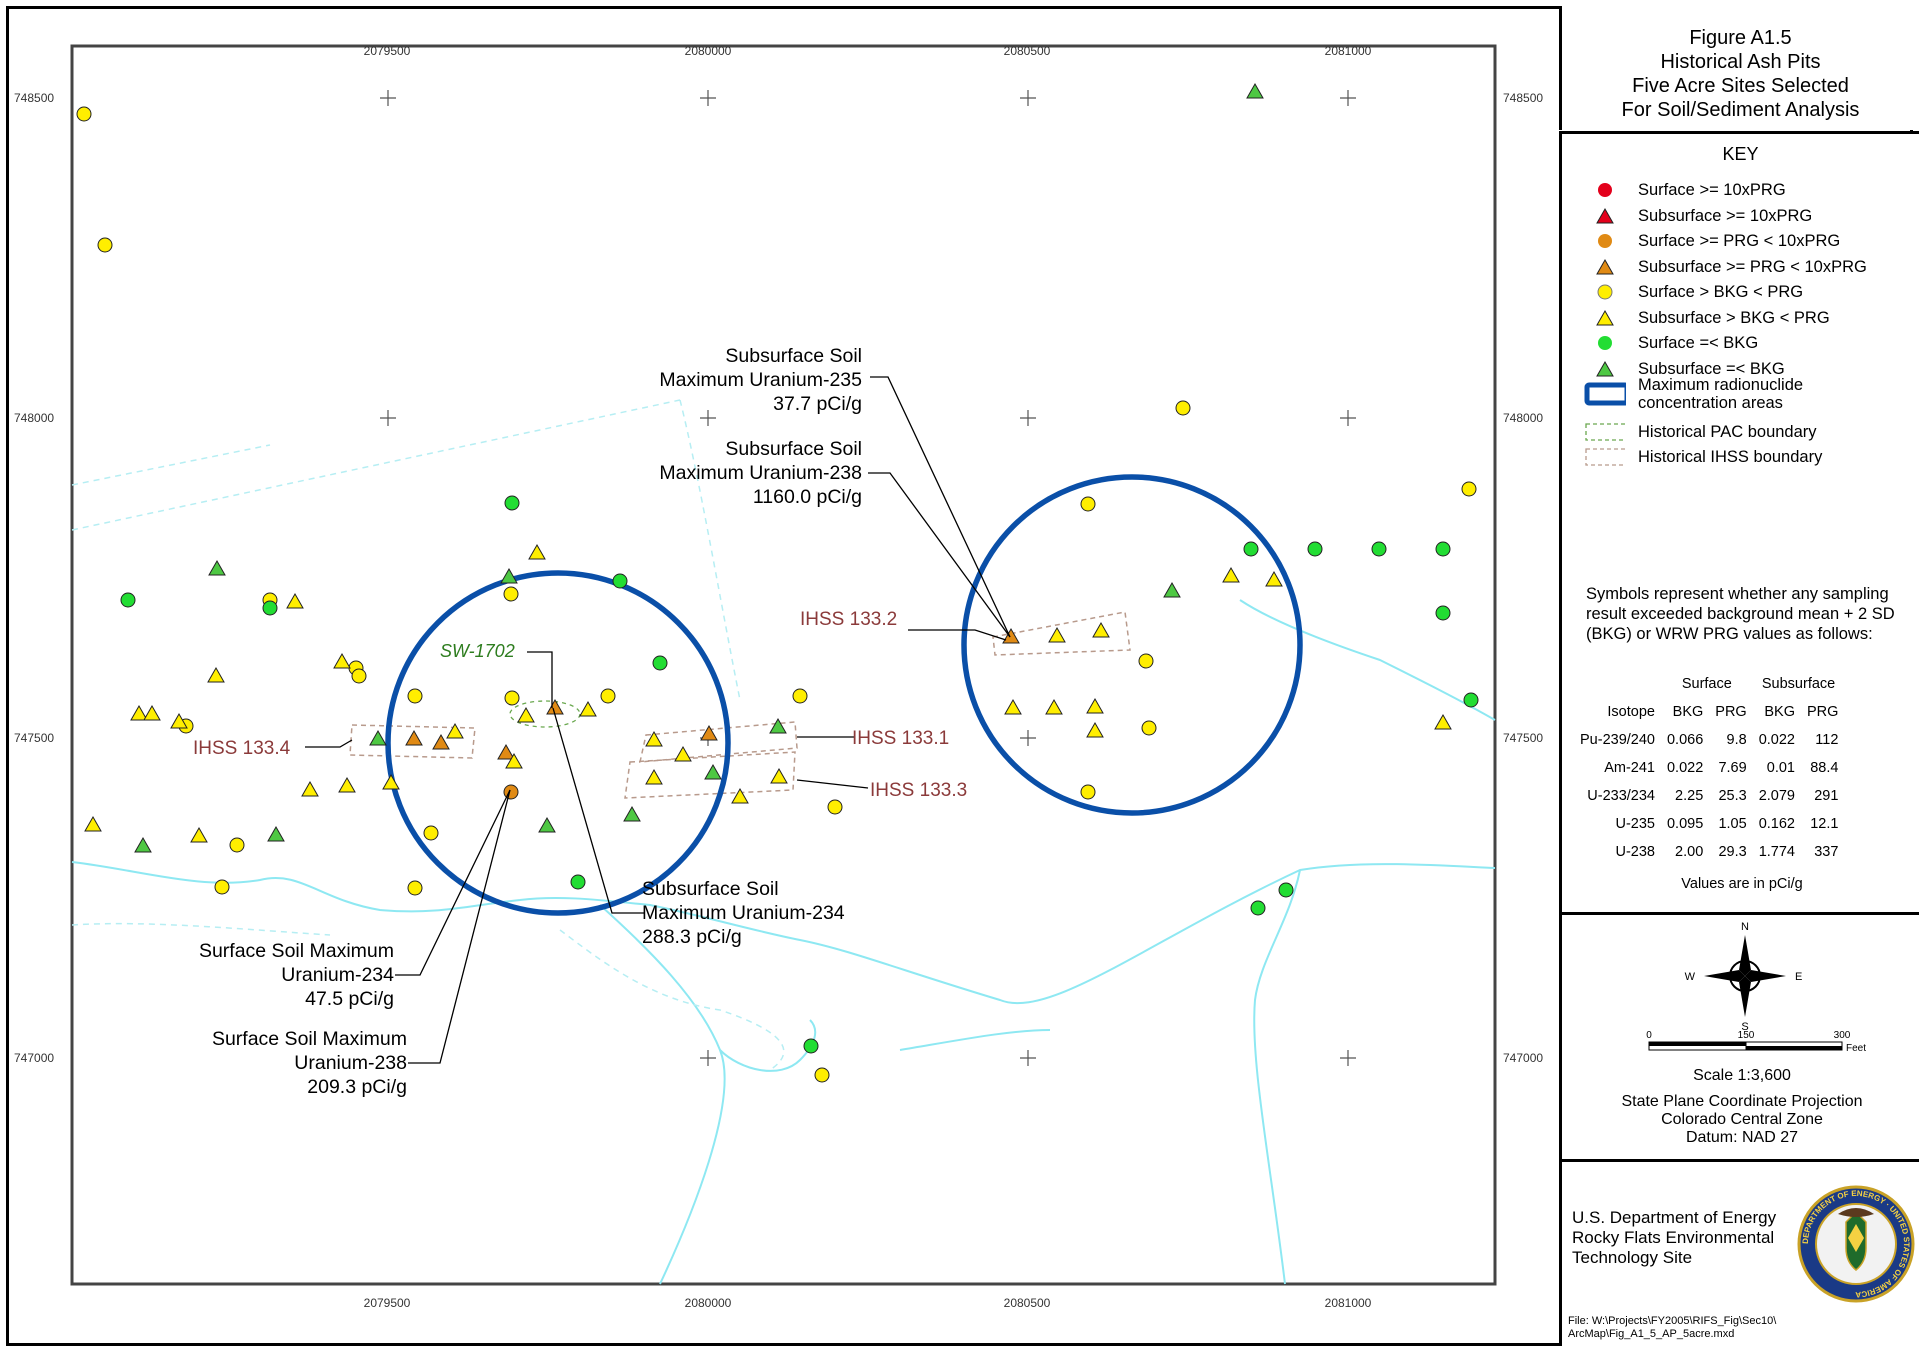 Image resolution: width=1919 pixels, height=1346 pixels. I want to click on legend-label-line: Subsurface >= PRG < 10xPRG, so click(1752, 266).